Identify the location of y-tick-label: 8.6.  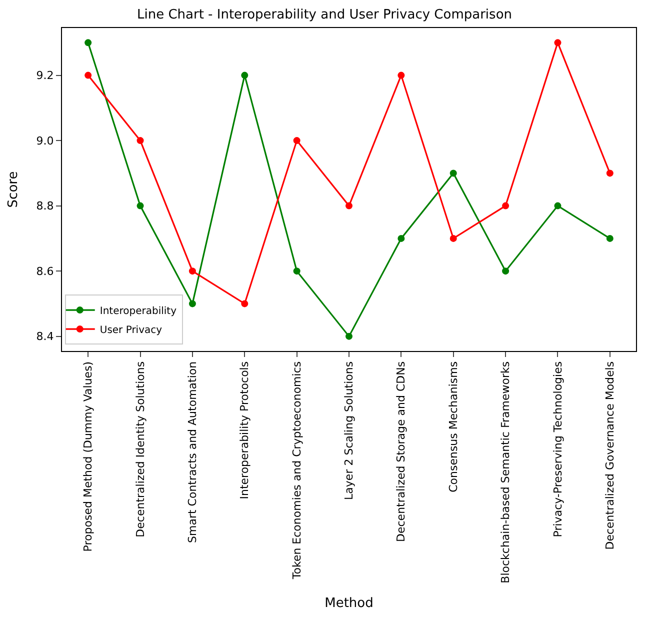
(45, 271).